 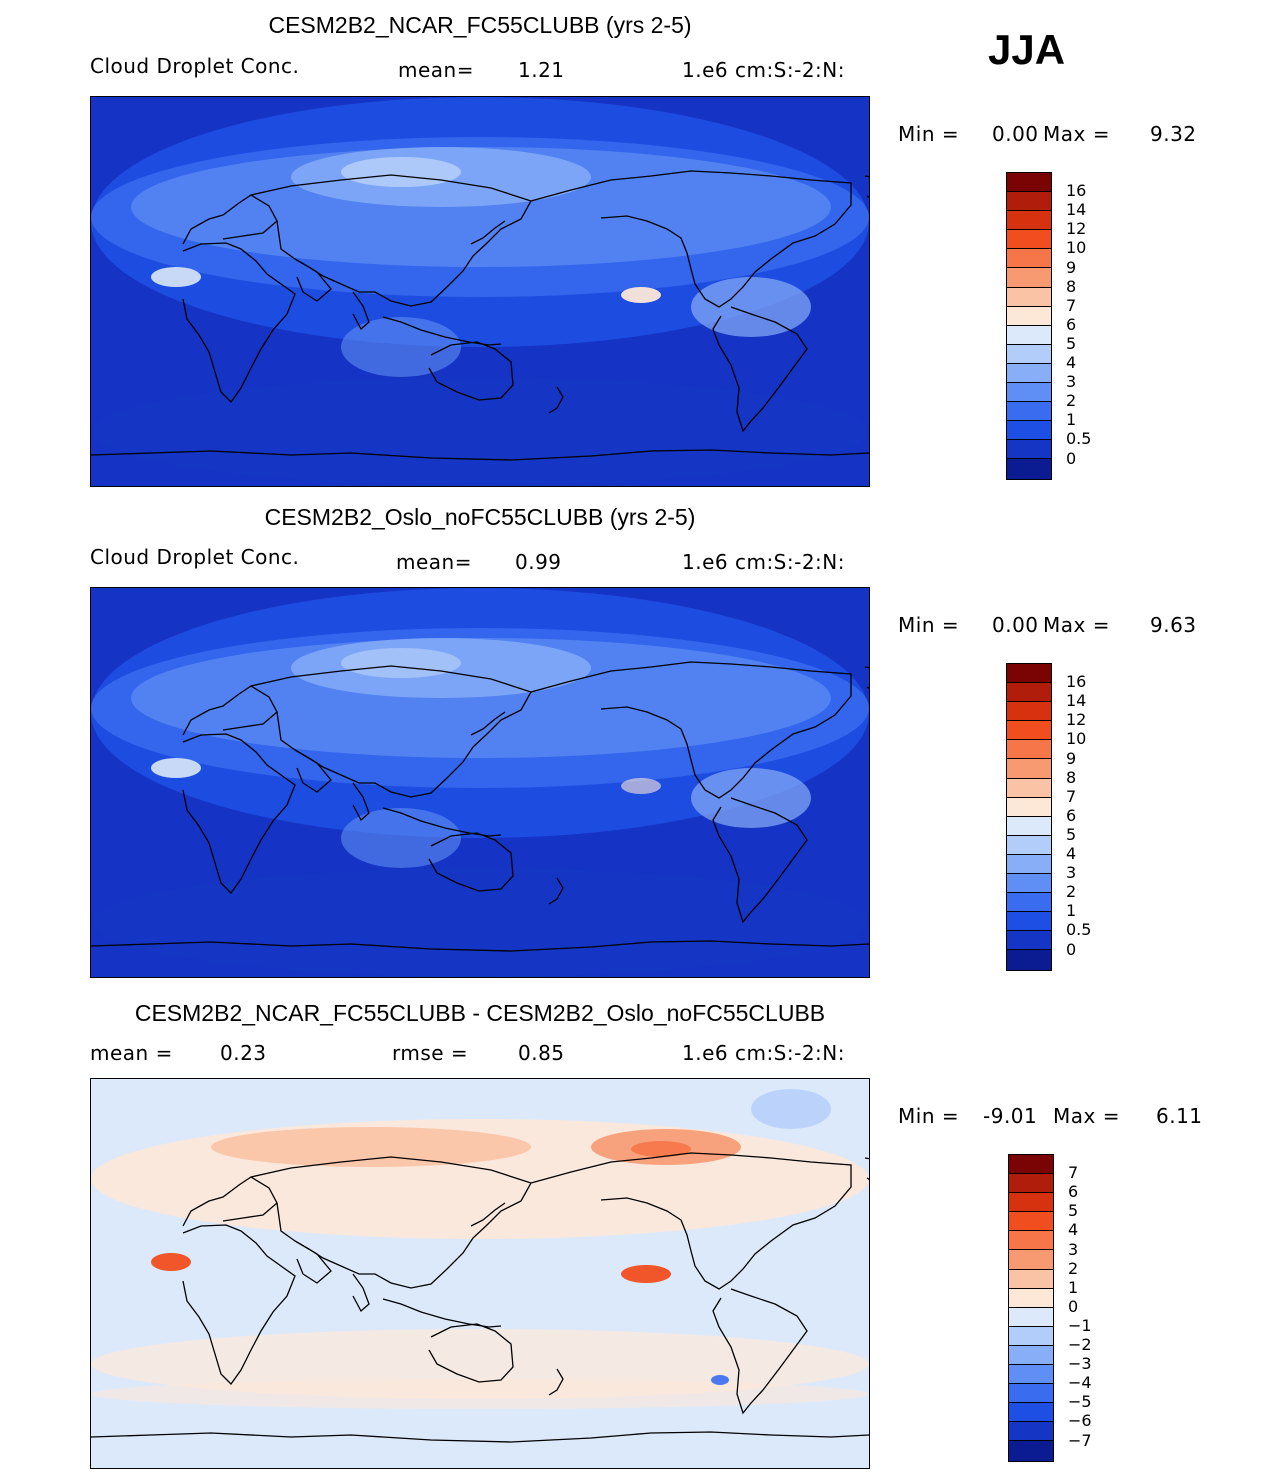 I want to click on panel-1-title: CESM2B2_NCAR_FC55CLUBB (yrs 2-5), so click(x=480, y=25).